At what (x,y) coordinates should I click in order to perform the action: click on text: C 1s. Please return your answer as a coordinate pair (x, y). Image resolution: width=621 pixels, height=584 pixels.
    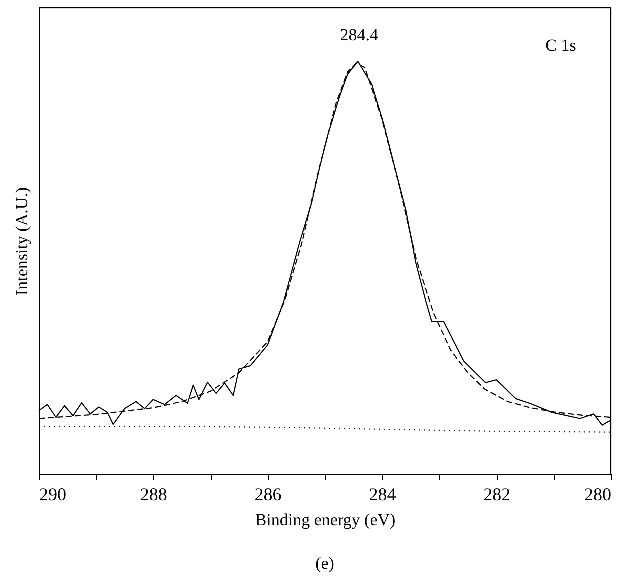
    Looking at the image, I should click on (561, 45).